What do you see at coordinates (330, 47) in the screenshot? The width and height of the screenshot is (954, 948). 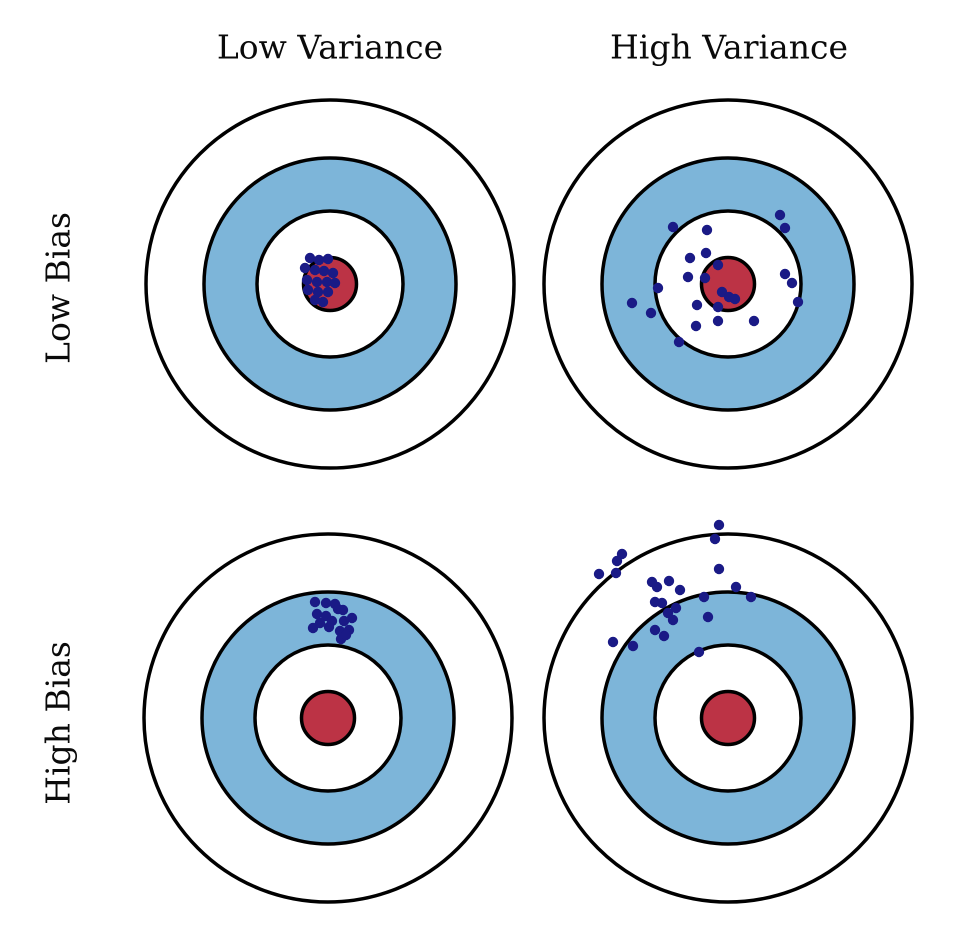 I see `column-header-low-variance: Low Variance` at bounding box center [330, 47].